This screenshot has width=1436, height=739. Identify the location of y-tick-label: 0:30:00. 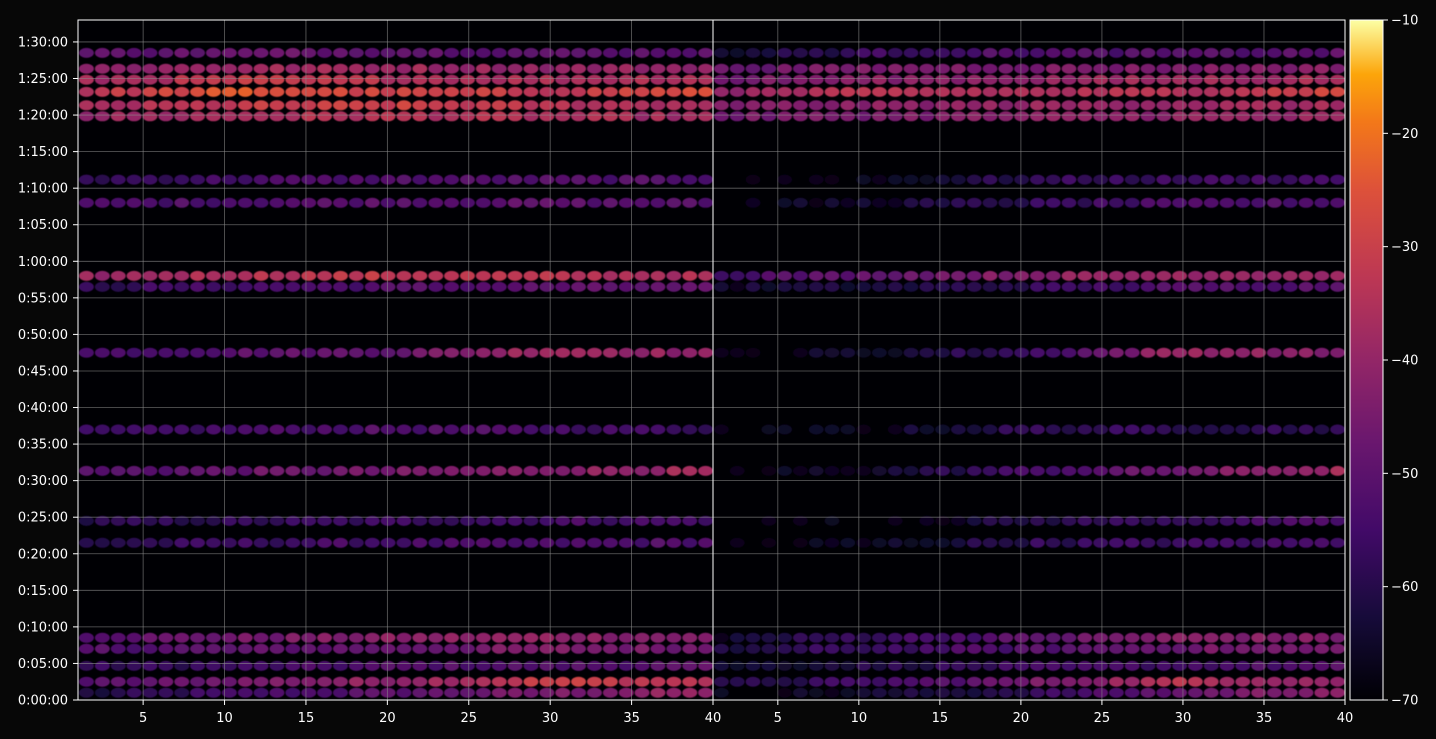
(43, 481).